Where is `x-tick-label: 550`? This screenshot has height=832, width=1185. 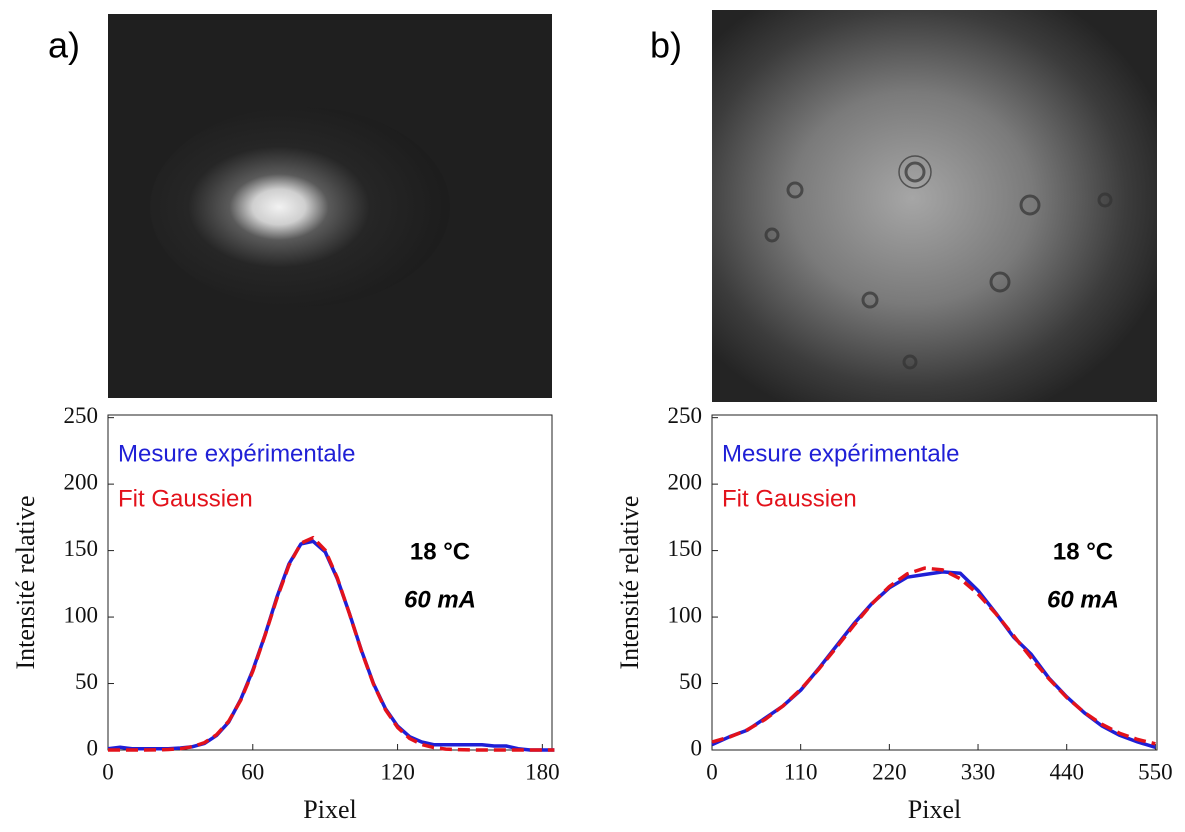
x-tick-label: 550 is located at coordinates (1155, 771).